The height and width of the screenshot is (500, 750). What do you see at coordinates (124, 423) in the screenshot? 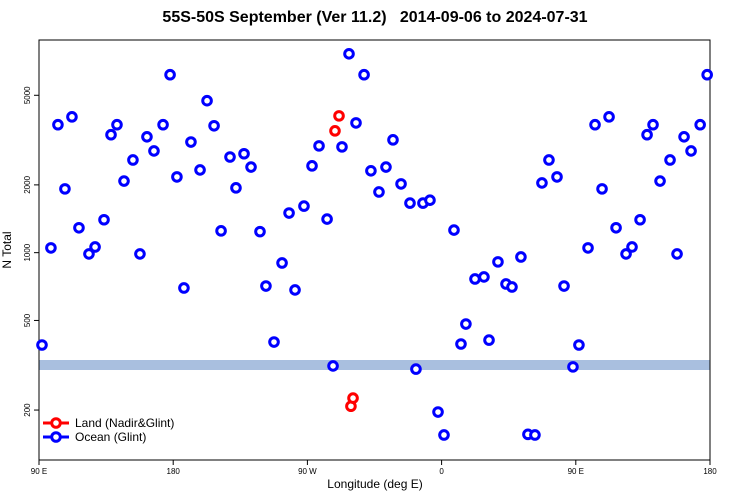
I see `legend-label: Land (Nadir&Glint)` at bounding box center [124, 423].